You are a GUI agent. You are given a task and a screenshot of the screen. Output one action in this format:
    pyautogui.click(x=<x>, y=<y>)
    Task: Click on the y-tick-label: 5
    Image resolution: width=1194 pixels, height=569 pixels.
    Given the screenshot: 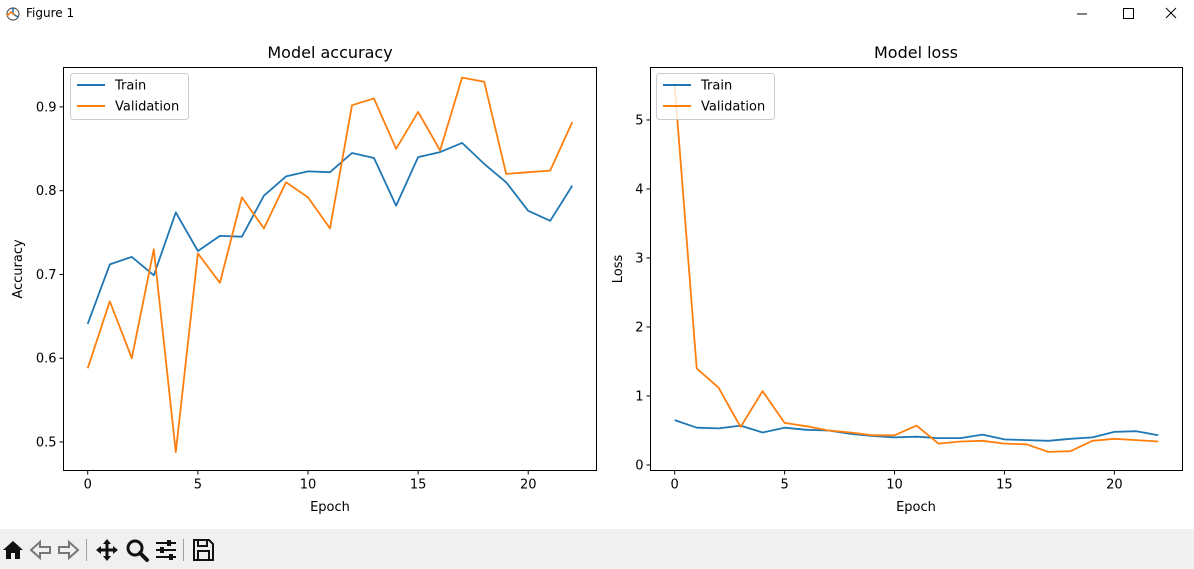 What is the action you would take?
    pyautogui.click(x=639, y=120)
    